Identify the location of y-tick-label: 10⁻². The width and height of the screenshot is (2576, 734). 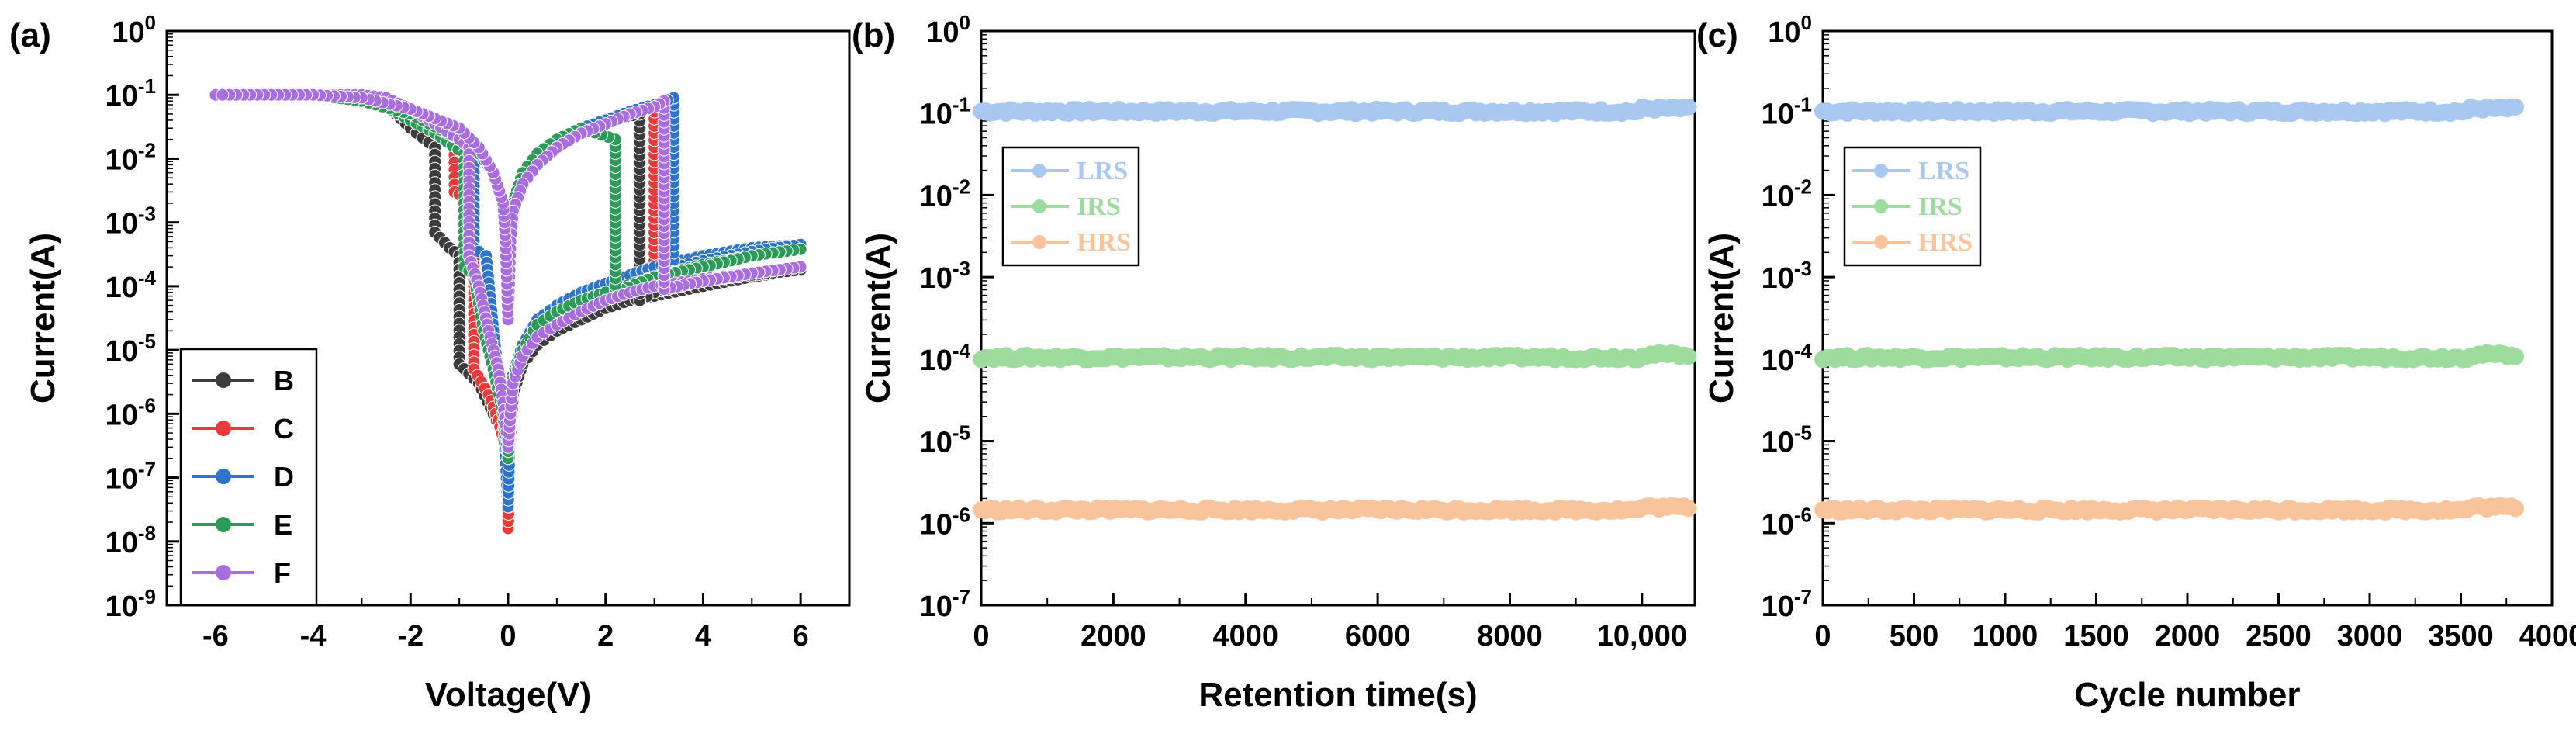
(1787, 194).